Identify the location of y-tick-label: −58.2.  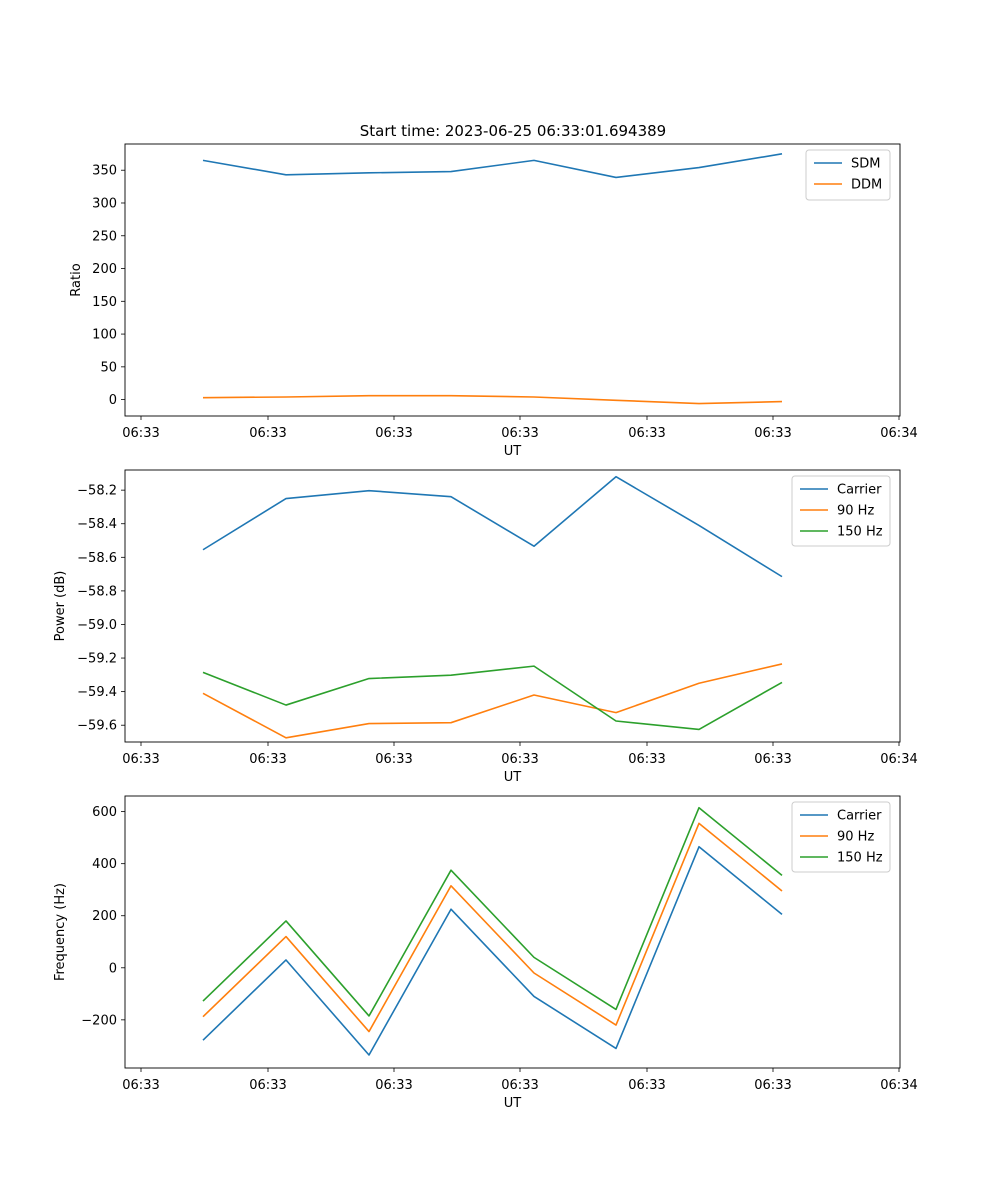
(97, 491).